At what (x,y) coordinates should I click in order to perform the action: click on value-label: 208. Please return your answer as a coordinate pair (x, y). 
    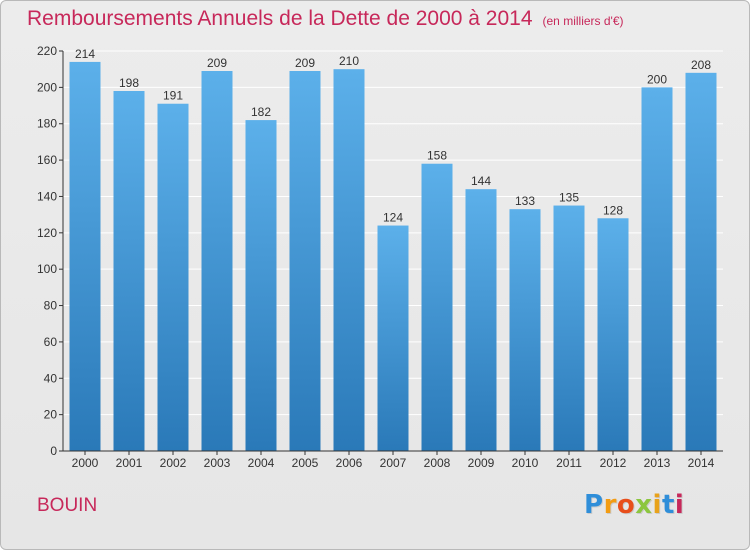
    Looking at the image, I should click on (701, 65).